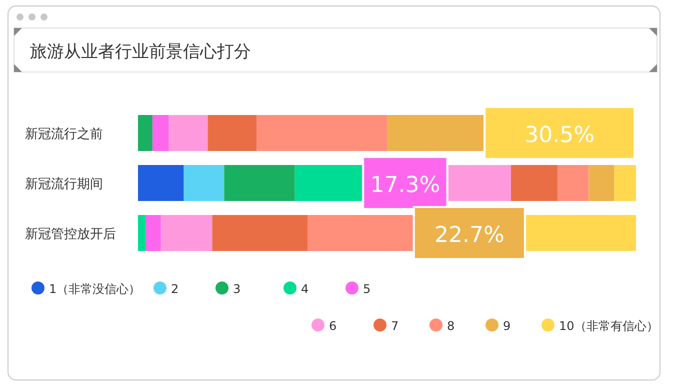 Image resolution: width=675 pixels, height=389 pixels. Describe the element at coordinates (175, 289) in the screenshot. I see `legend-label: 2` at that location.